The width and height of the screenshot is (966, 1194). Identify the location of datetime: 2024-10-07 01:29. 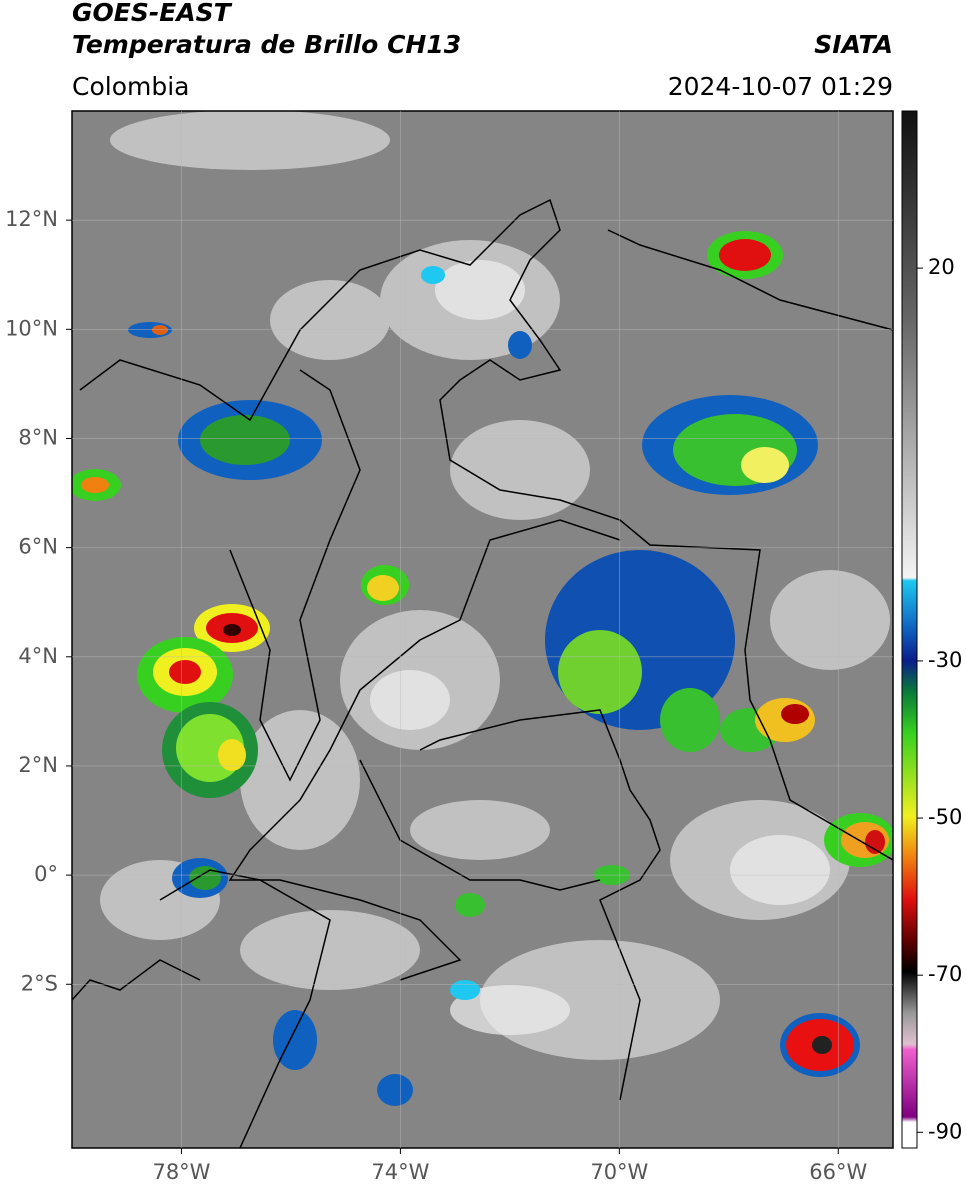
(780, 86).